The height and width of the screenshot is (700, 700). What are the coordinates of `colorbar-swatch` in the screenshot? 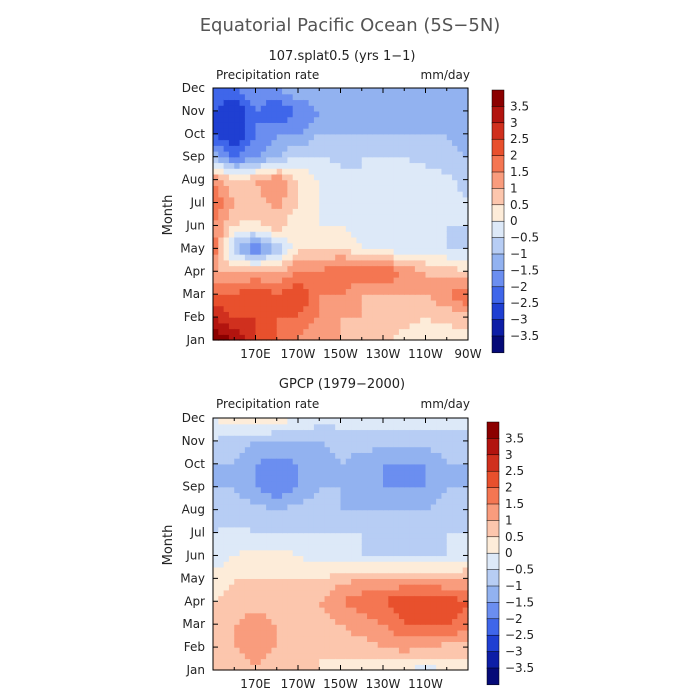 It's located at (498, 197).